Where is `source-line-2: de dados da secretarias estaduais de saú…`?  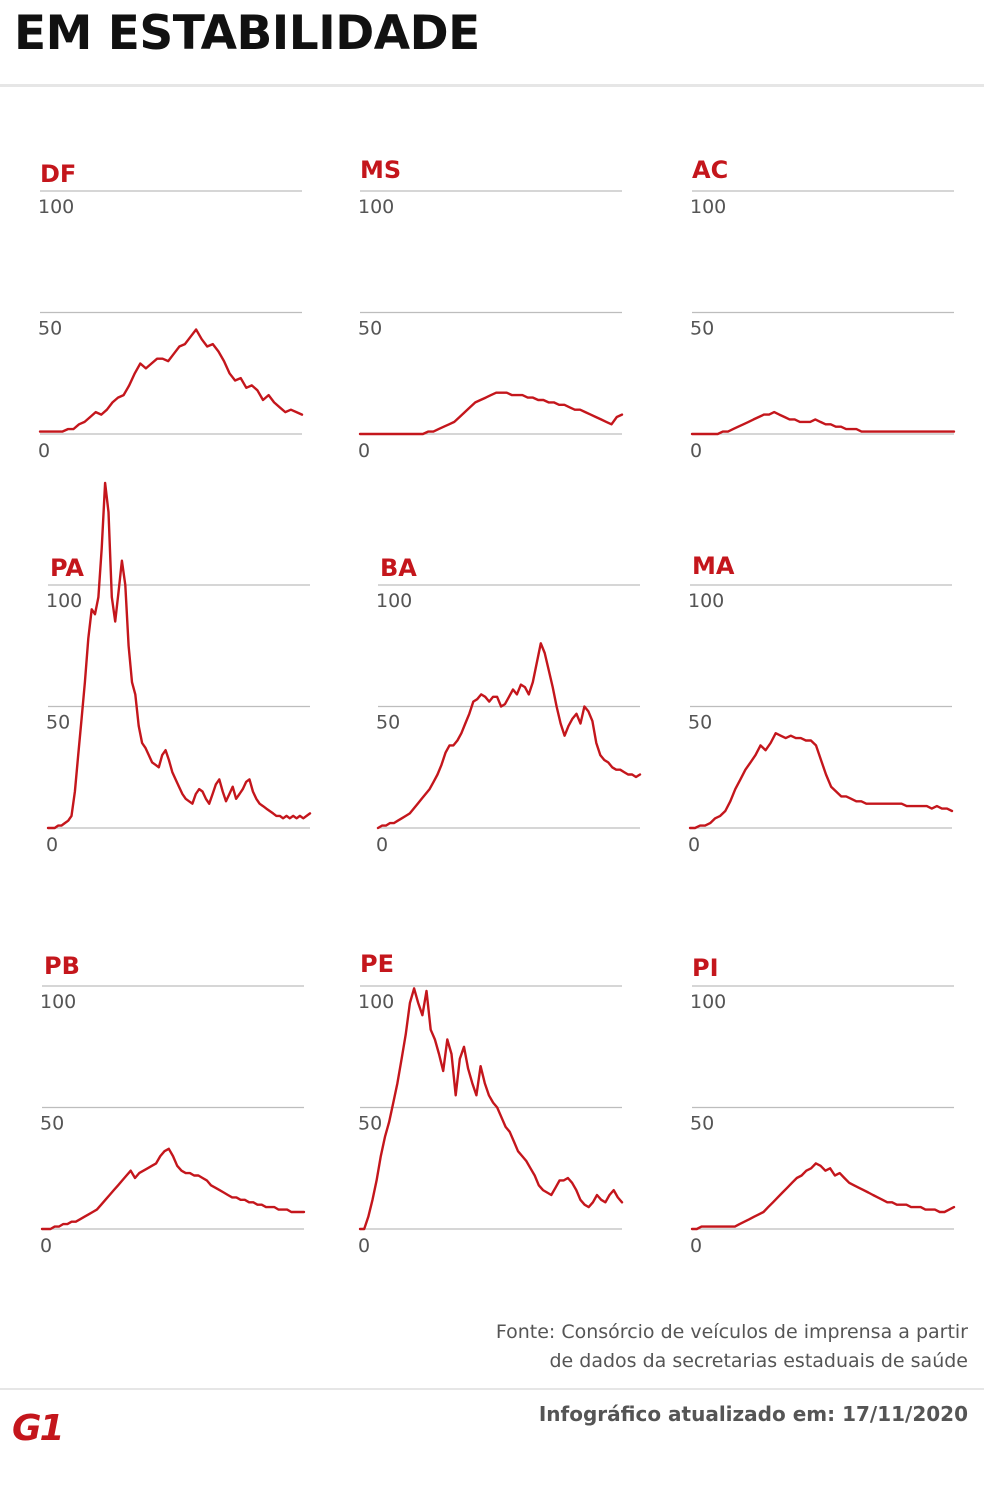
source-line-2: de dados da secretarias estaduais de saú… is located at coordinates (758, 1361).